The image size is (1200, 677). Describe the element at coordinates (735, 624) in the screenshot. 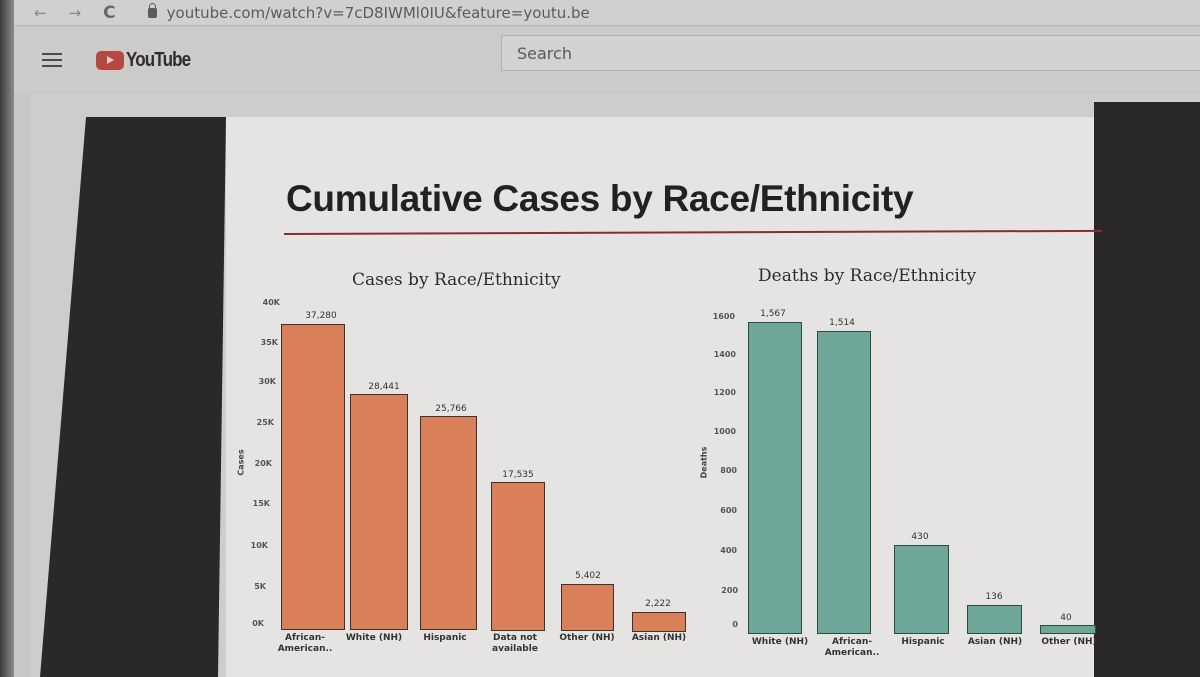

I see `y-tick: 0` at that location.